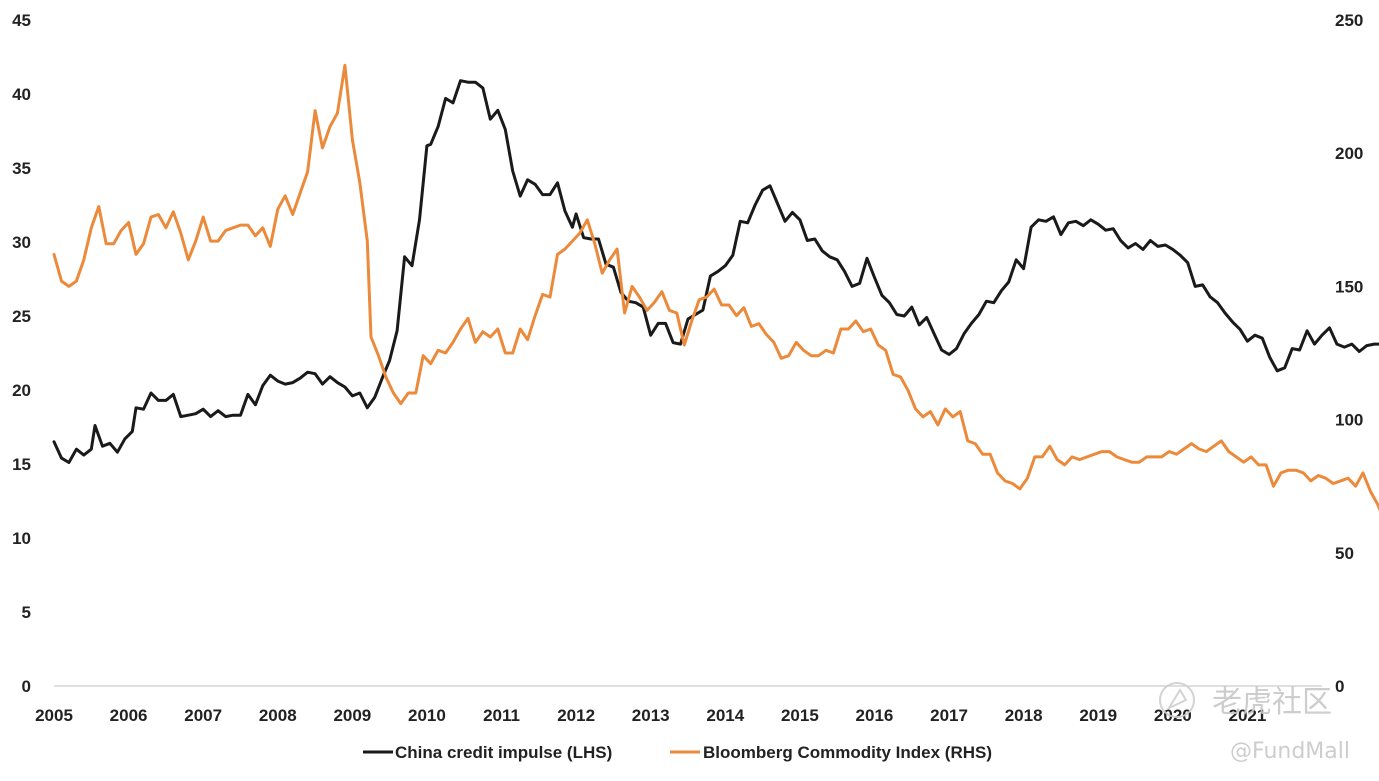 This screenshot has height=781, width=1379. I want to click on x-tick-label: 2013, so click(651, 715).